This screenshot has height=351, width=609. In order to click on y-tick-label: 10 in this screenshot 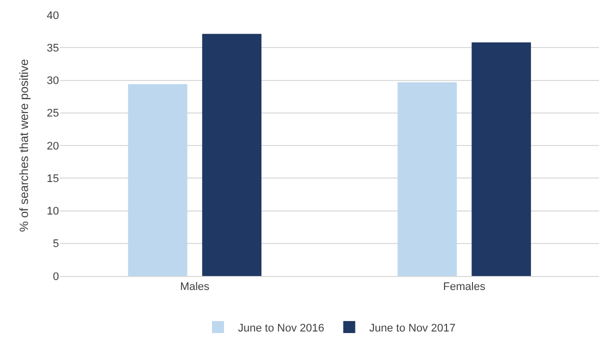, I will do `click(52, 212)`.